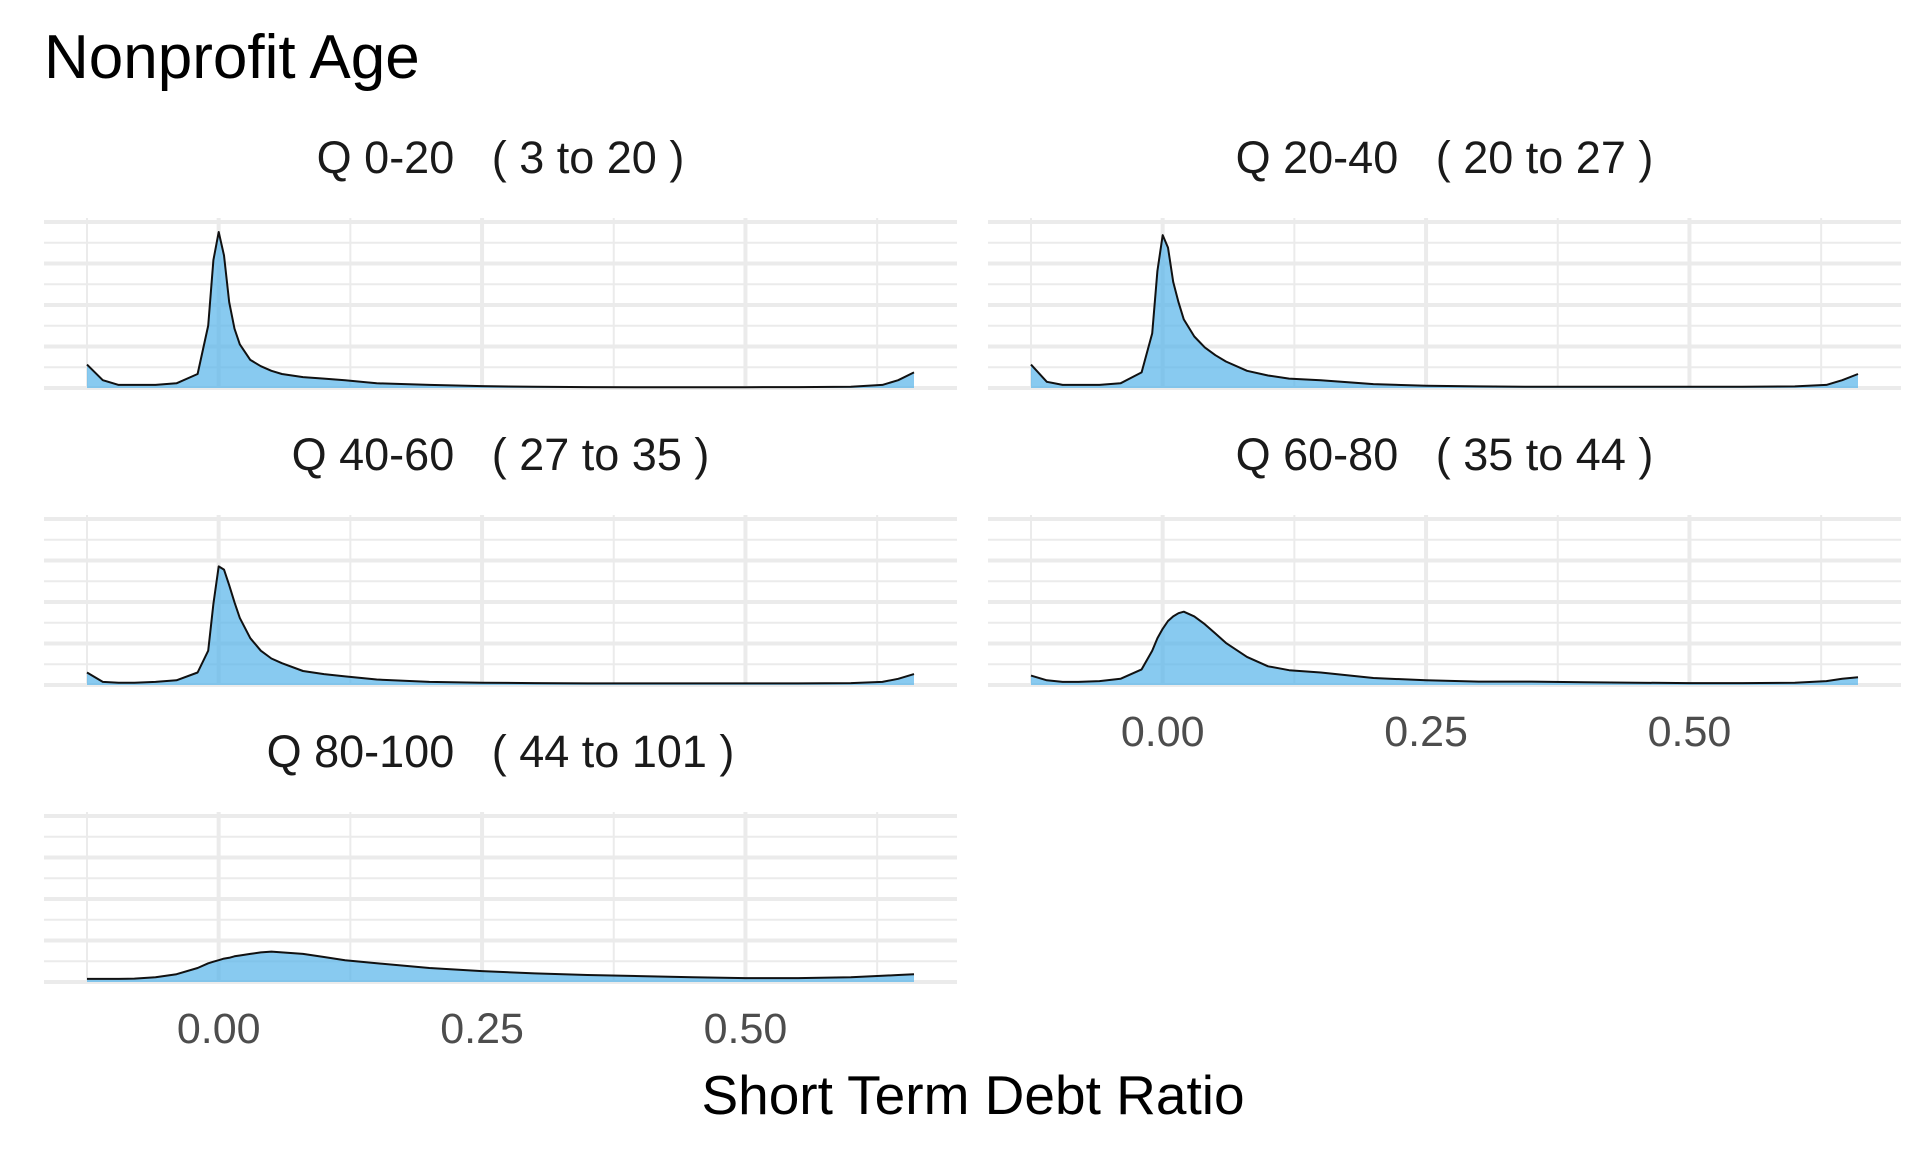  Describe the element at coordinates (1445, 157) in the screenshot. I see `facet-strip-label: Q 20-40 ( 20 to 27 )` at that location.